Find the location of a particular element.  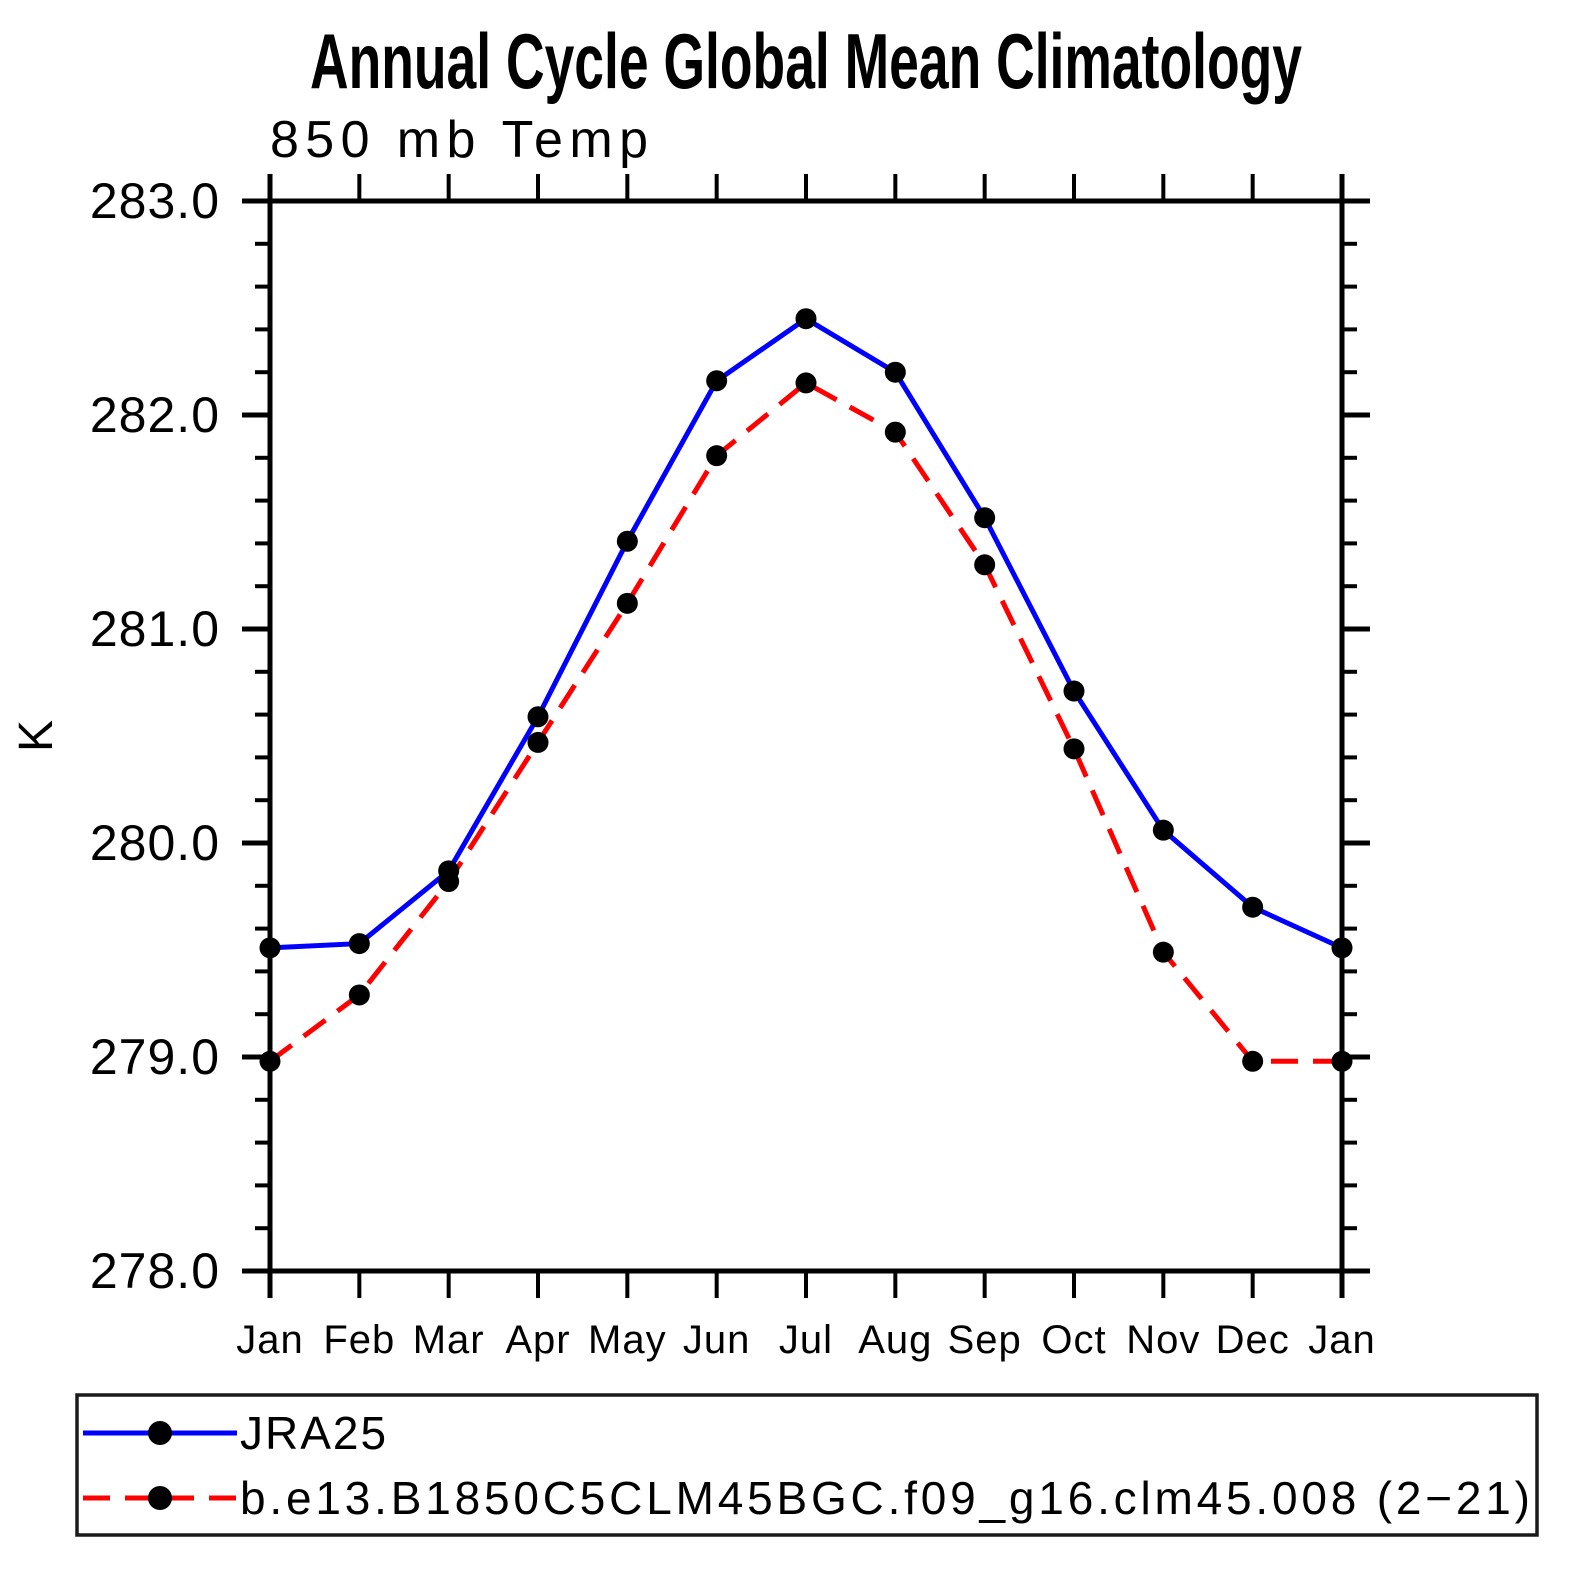

x-tick-label: Jul is located at coordinates (806, 1340).